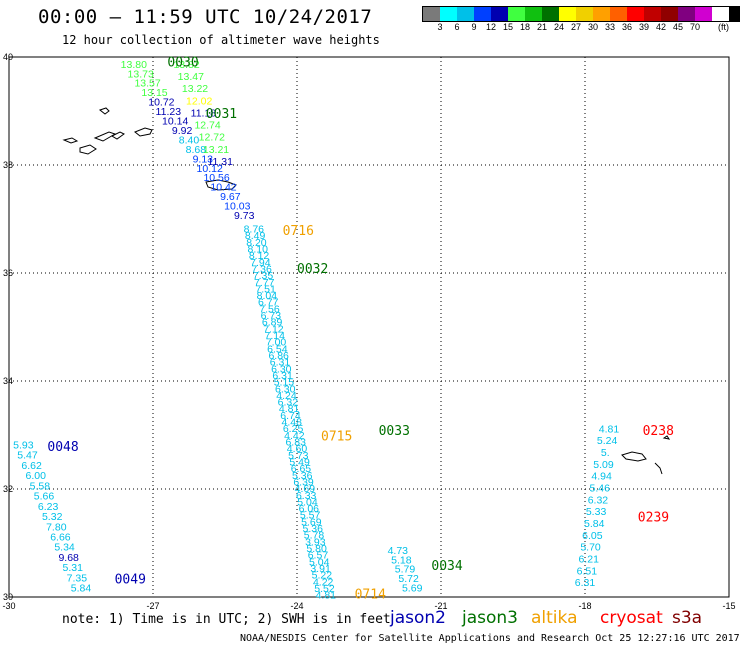  Describe the element at coordinates (408, 579) in the screenshot. I see `swh-value: 5.72` at that location.